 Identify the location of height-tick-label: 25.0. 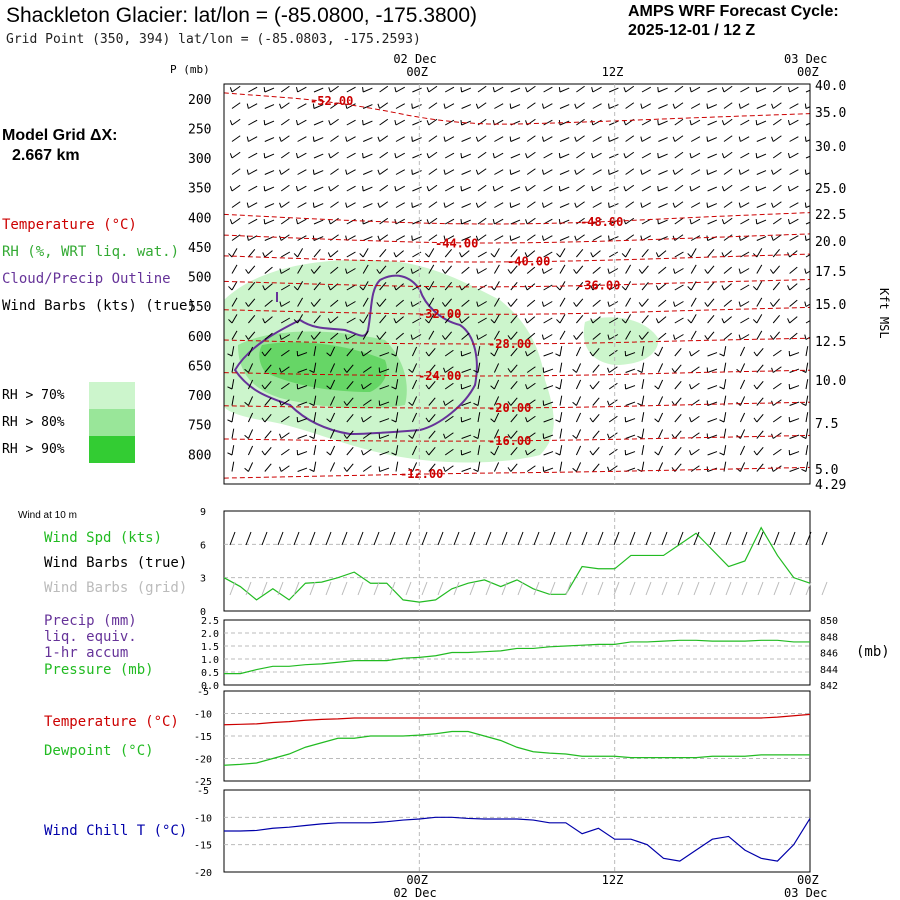
(830, 189).